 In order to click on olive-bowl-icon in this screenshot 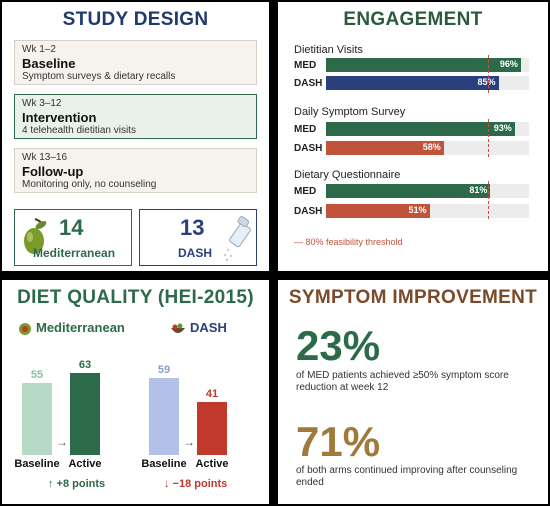, I will do `click(25, 329)`.